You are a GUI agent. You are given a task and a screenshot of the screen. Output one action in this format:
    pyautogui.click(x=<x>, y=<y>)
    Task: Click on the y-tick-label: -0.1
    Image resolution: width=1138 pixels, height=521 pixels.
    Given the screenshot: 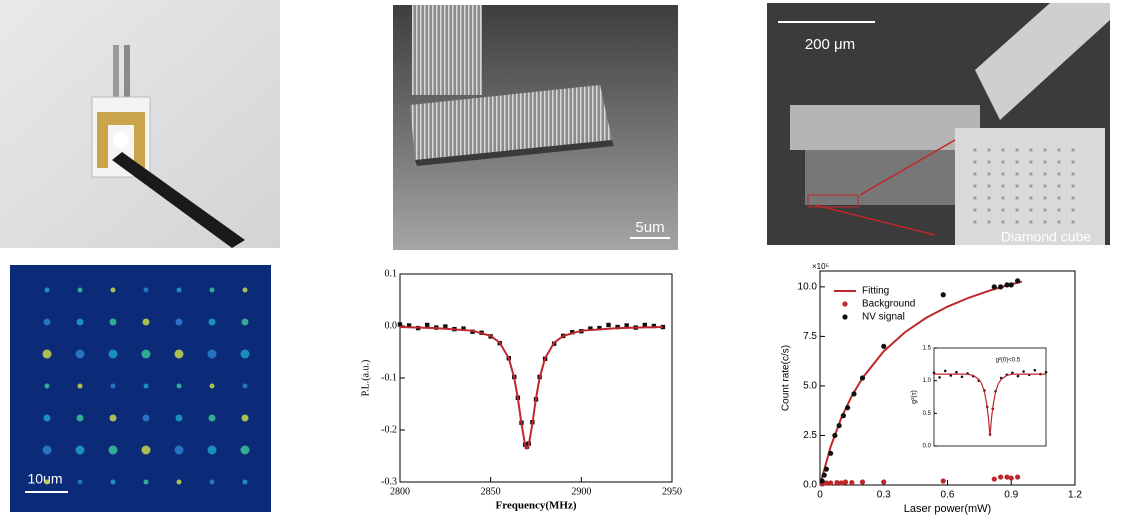 What is the action you would take?
    pyautogui.click(x=389, y=377)
    